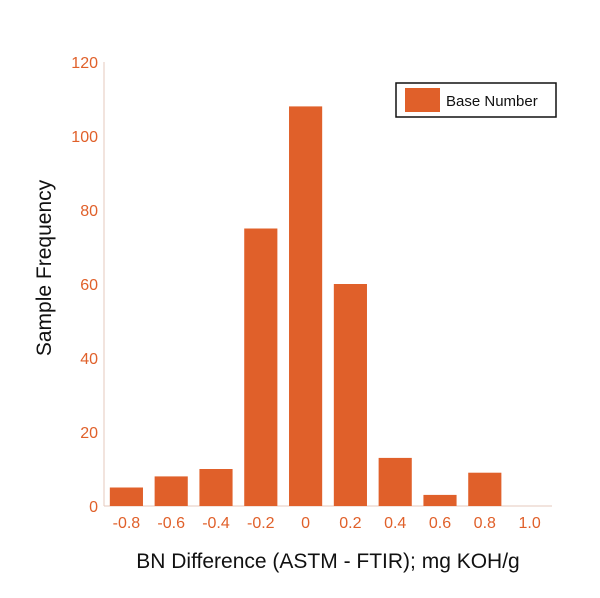 The height and width of the screenshot is (598, 600). I want to click on y-tick-label: 0, so click(93, 507).